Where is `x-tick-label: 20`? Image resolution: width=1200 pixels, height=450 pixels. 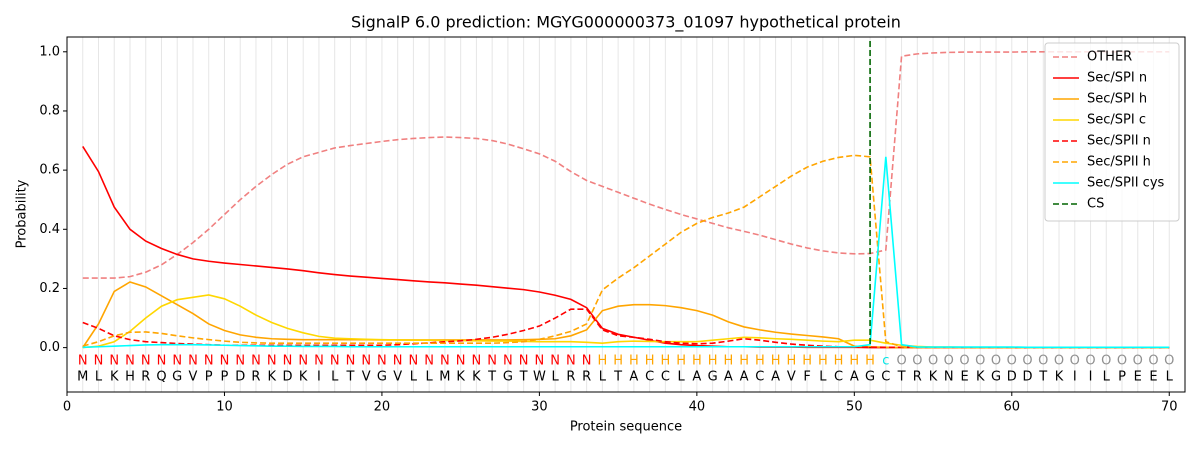
x-tick-label: 20 is located at coordinates (382, 407).